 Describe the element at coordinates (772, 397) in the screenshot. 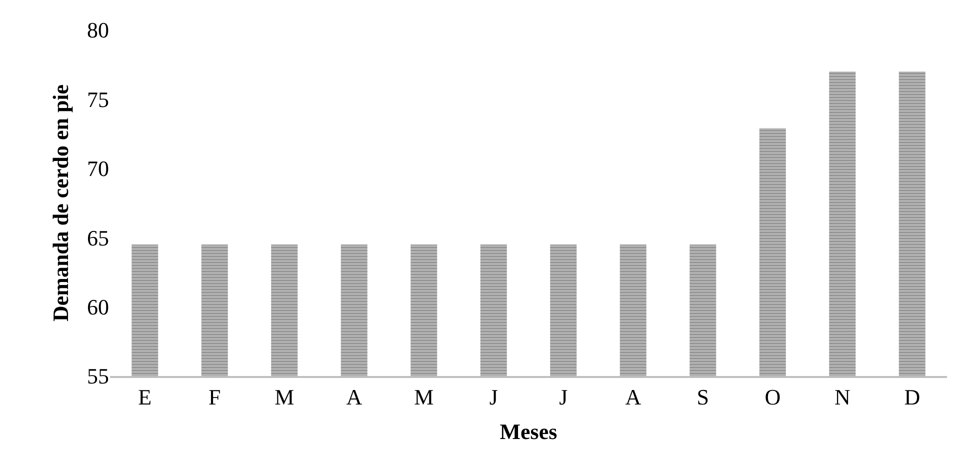

I see `x-tick-label: O` at that location.